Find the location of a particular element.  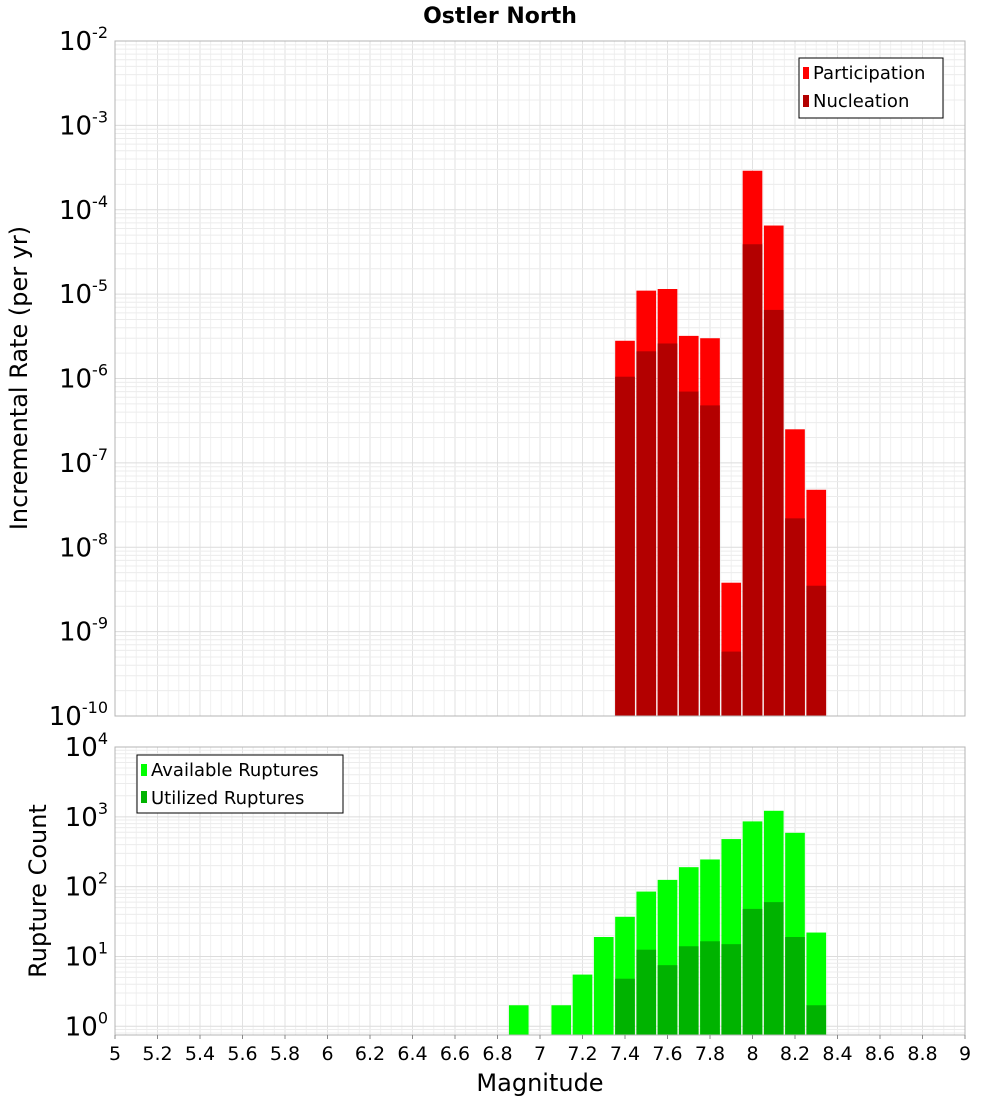

bottom-y-axis-label: Rupture Count is located at coordinates (38, 891).